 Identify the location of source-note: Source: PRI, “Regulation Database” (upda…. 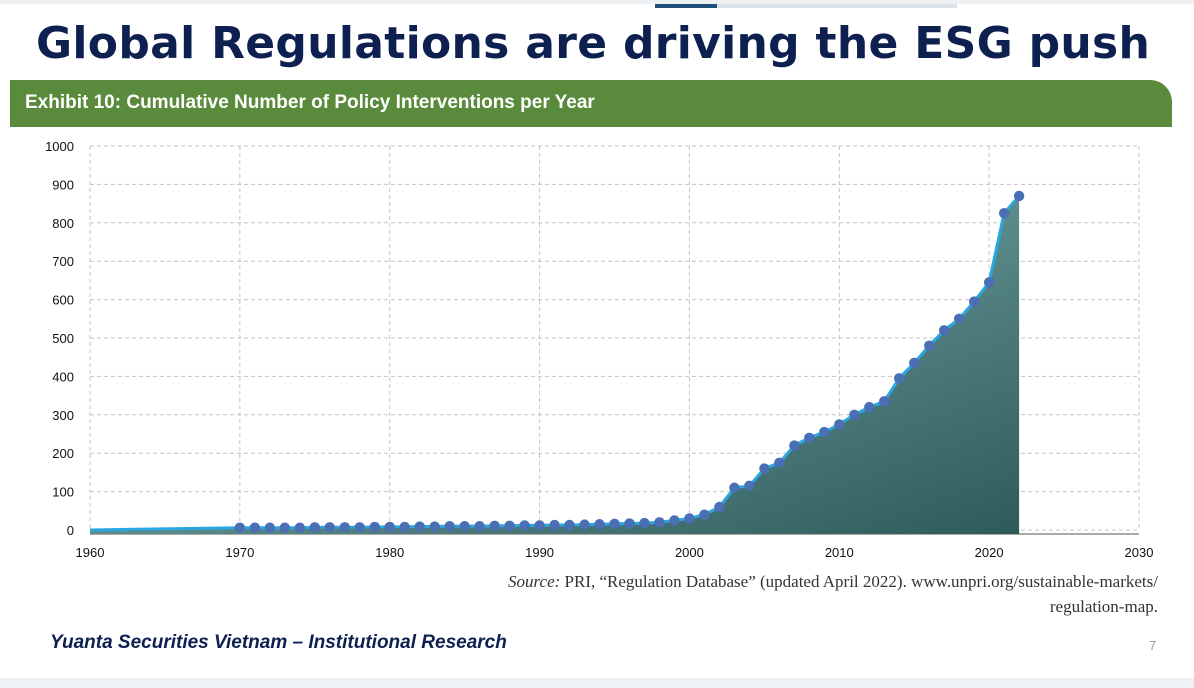
(758, 594).